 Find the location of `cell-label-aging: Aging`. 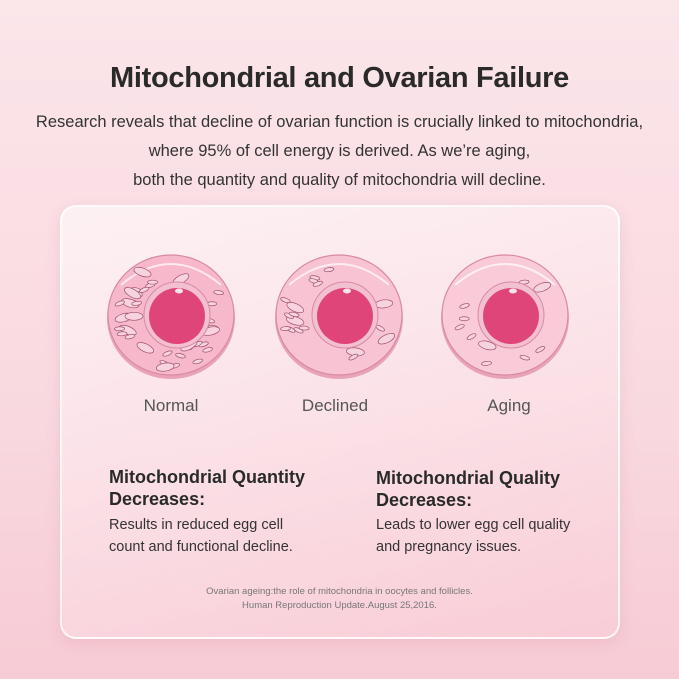

cell-label-aging: Aging is located at coordinates (509, 405).